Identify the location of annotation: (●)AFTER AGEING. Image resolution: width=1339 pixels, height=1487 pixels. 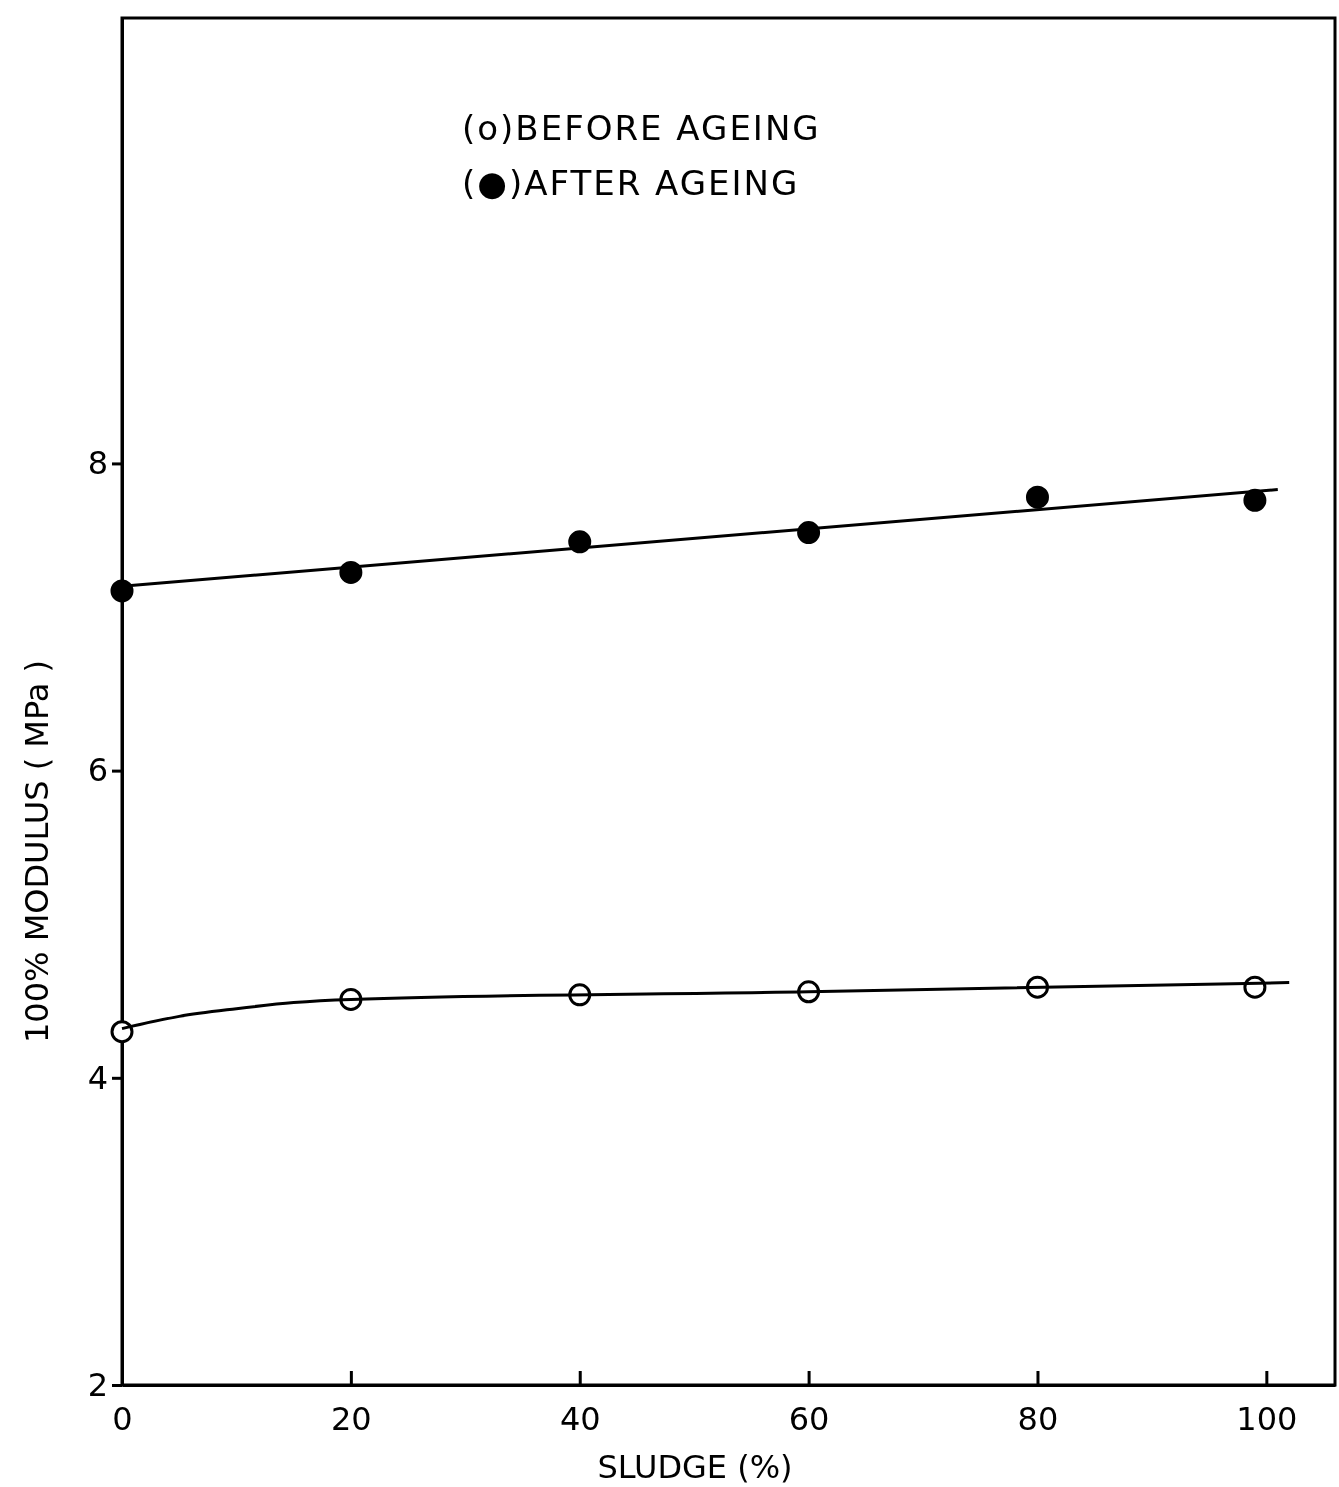
(631, 183).